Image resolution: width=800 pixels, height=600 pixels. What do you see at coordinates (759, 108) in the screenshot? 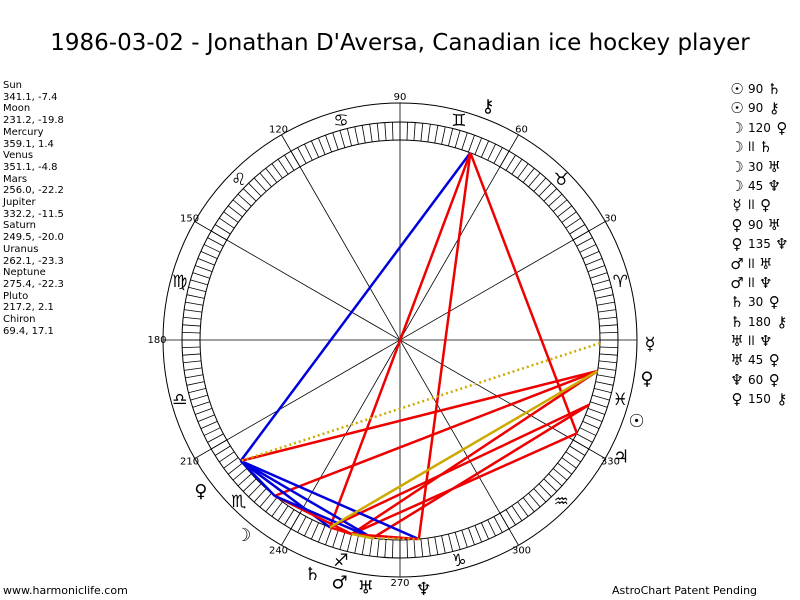
I see `aspect-row: ☉ 90 ⚷` at bounding box center [759, 108].